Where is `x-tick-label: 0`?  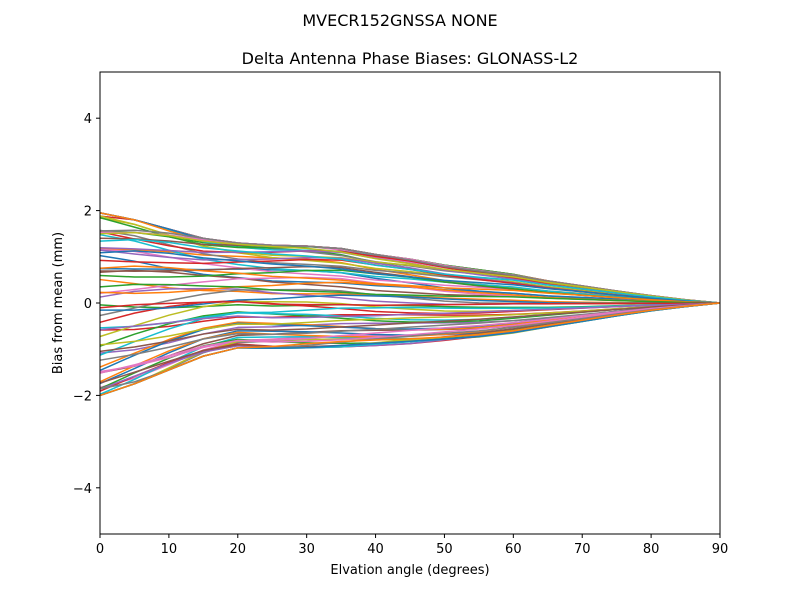
x-tick-label: 0 is located at coordinates (100, 549).